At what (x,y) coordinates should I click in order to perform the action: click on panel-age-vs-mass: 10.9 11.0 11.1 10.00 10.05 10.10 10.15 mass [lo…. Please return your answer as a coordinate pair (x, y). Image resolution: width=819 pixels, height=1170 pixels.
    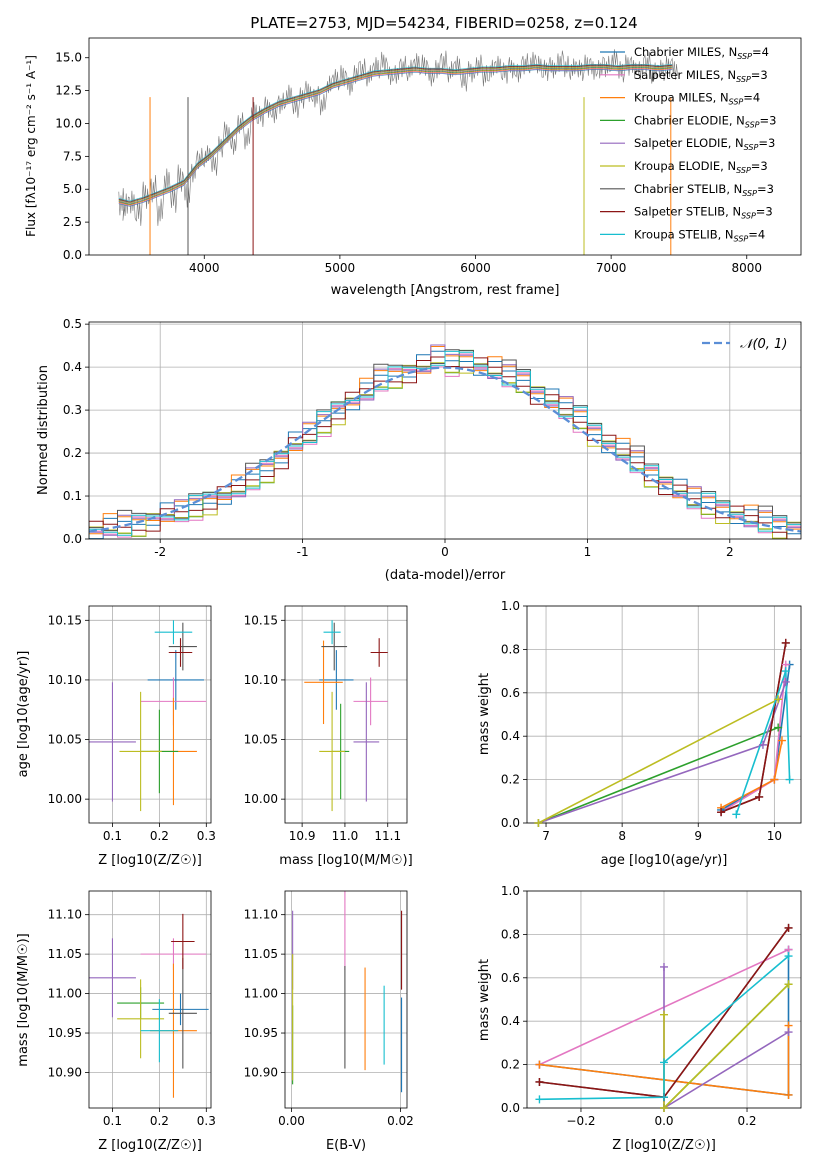
    Looking at the image, I should click on (328, 736).